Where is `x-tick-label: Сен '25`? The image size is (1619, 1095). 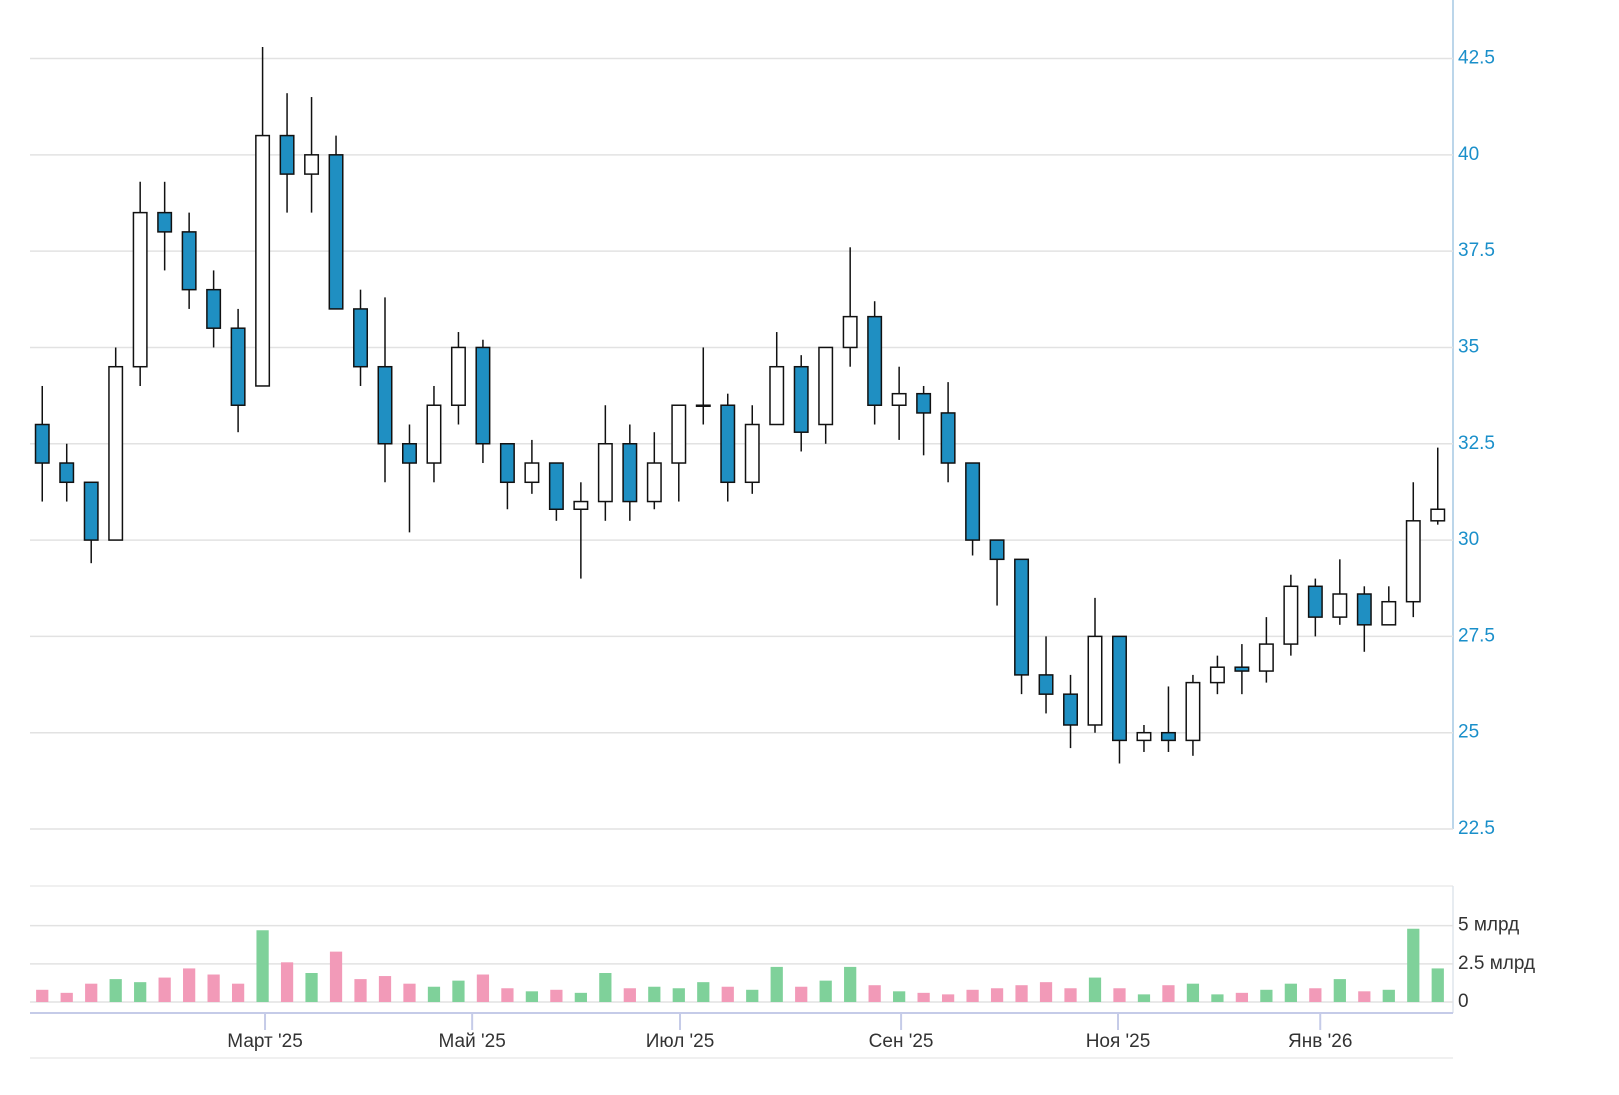
x-tick-label: Сен '25 is located at coordinates (901, 1041).